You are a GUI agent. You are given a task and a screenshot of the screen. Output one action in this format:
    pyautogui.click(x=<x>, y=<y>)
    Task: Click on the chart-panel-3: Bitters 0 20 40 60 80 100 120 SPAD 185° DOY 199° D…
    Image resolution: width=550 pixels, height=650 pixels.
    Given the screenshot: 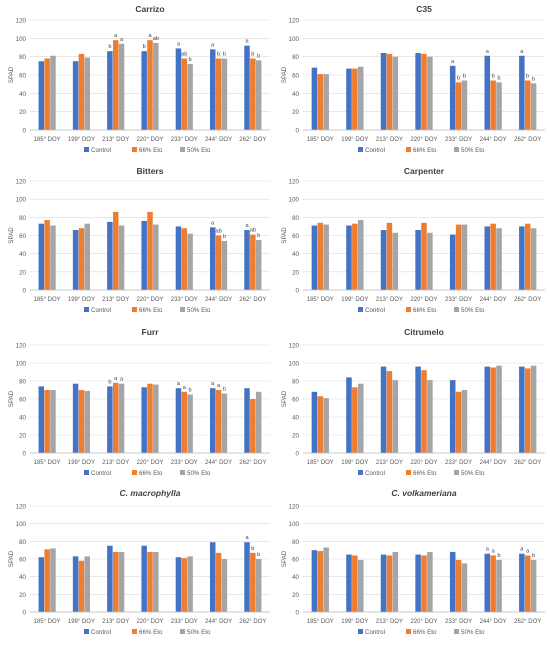 What is the action you would take?
    pyautogui.click(x=139, y=240)
    